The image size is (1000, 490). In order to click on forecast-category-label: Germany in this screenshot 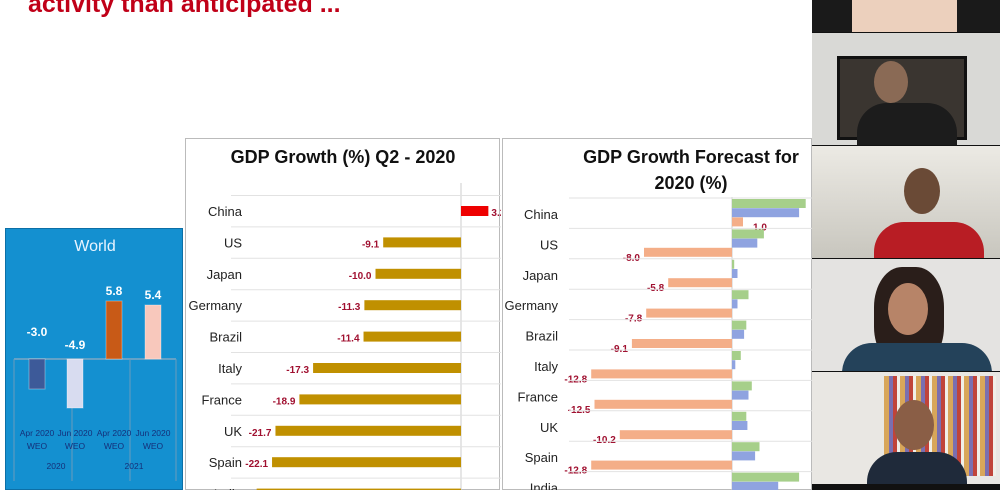, I will do `click(532, 305)`.